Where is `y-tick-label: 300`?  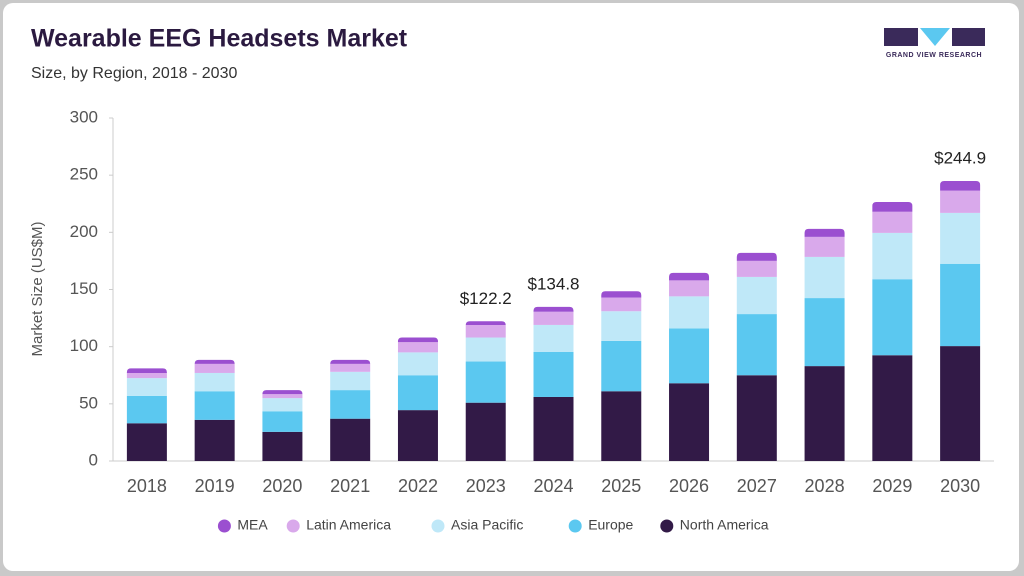 y-tick-label: 300 is located at coordinates (84, 116).